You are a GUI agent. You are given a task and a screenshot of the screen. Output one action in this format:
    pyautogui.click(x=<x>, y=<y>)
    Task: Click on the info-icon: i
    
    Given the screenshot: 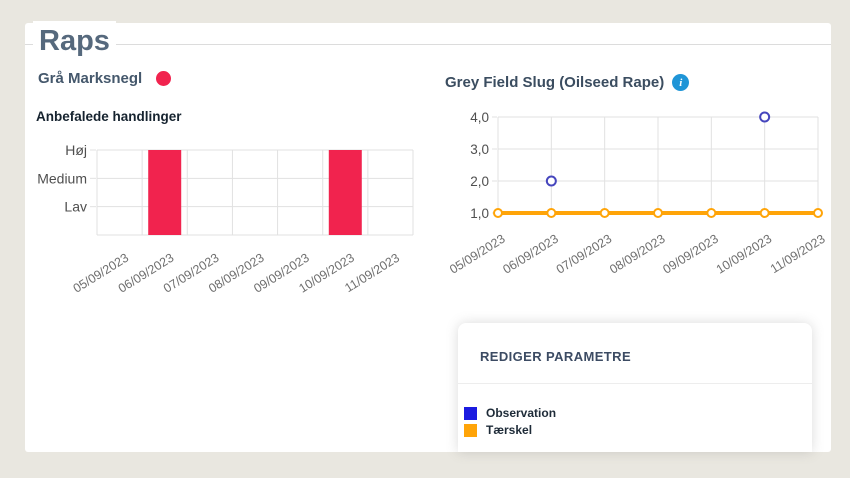 What is the action you would take?
    pyautogui.click(x=681, y=82)
    